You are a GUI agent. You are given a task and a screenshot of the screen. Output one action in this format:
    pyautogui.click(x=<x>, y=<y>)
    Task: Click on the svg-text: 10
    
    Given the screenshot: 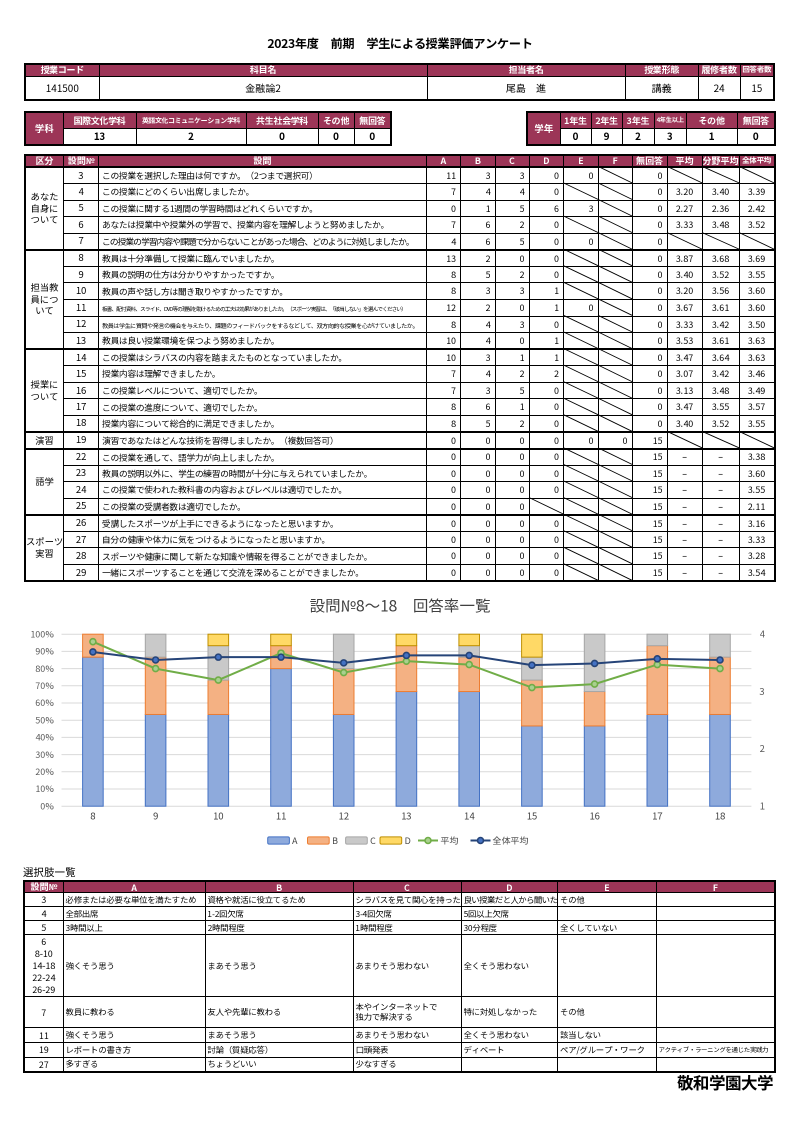 What is the action you would take?
    pyautogui.click(x=218, y=816)
    